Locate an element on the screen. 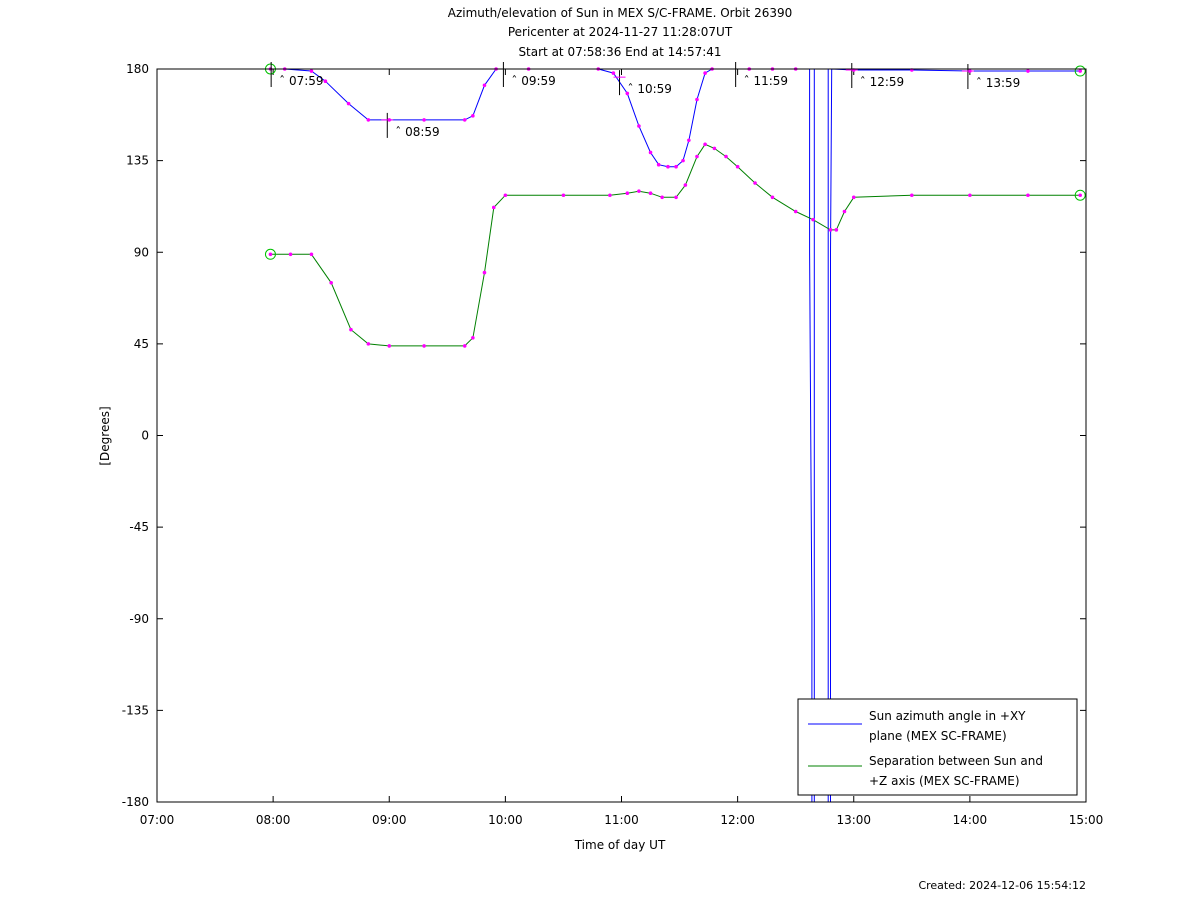 The height and width of the screenshot is (901, 1200). x-tick-label: 11:00 is located at coordinates (621, 820).